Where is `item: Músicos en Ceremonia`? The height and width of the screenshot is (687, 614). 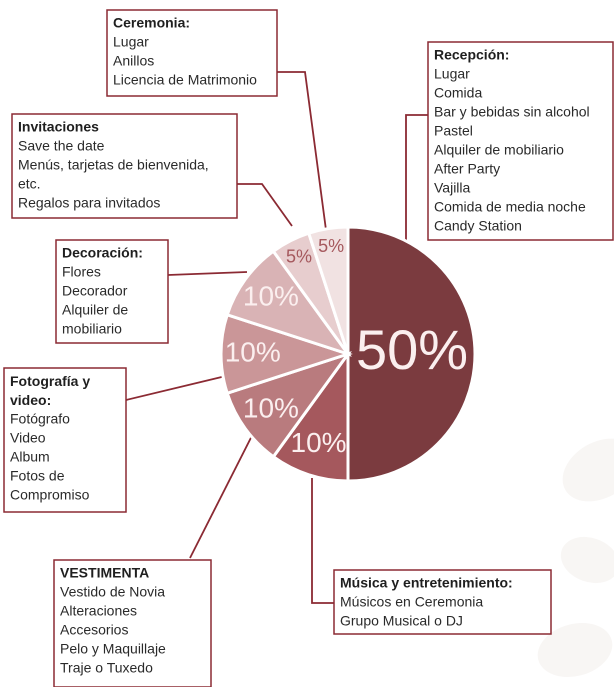 item: Músicos en Ceremonia is located at coordinates (411, 602).